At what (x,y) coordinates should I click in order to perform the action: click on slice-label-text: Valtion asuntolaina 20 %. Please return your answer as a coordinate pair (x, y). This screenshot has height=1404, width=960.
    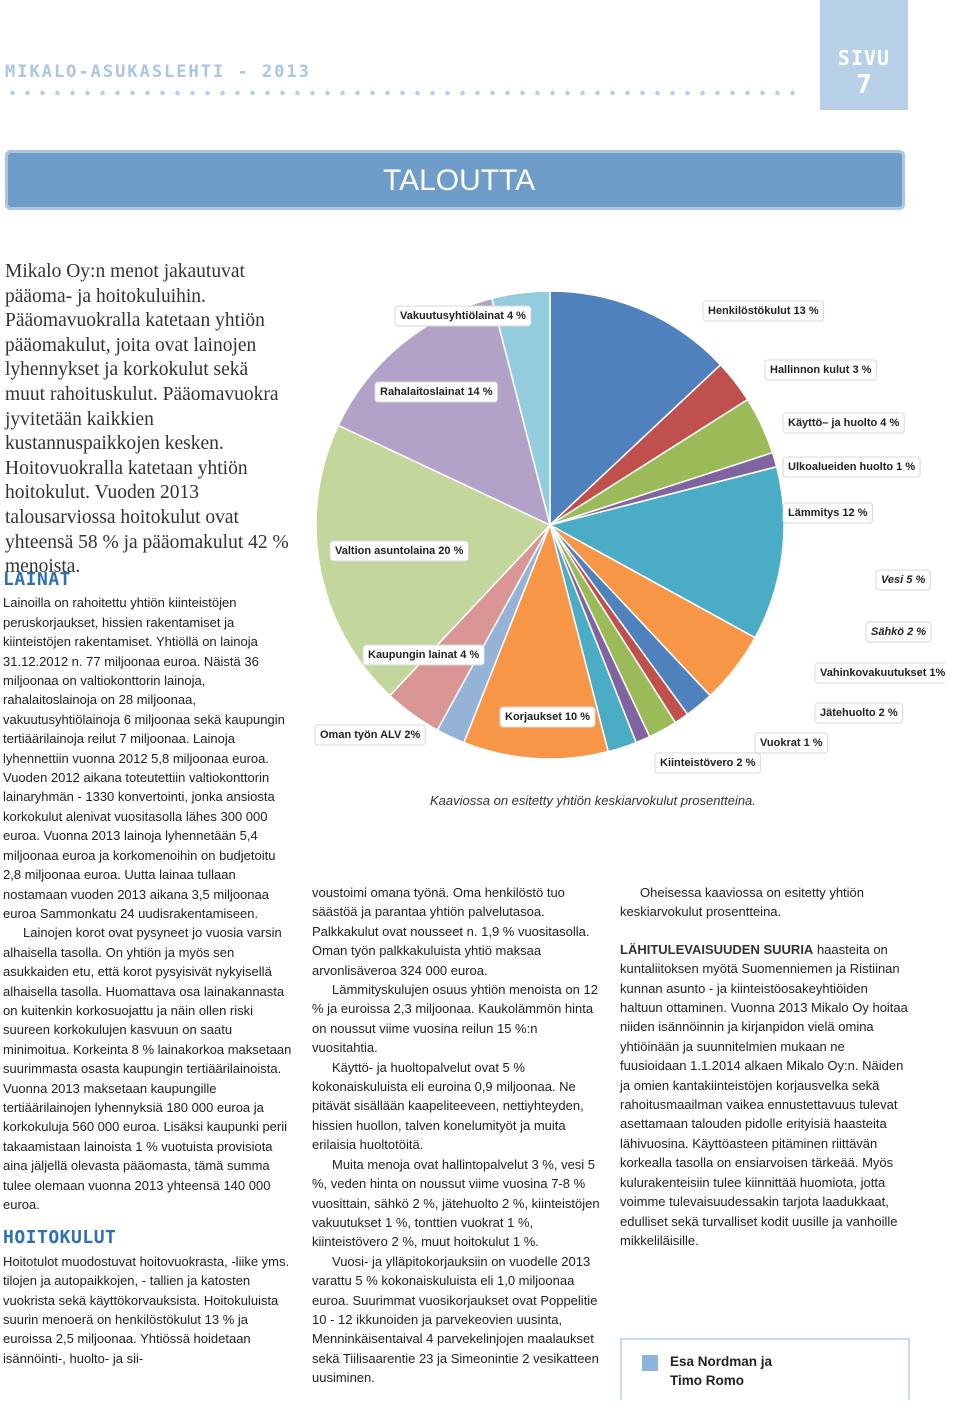
    Looking at the image, I should click on (399, 551).